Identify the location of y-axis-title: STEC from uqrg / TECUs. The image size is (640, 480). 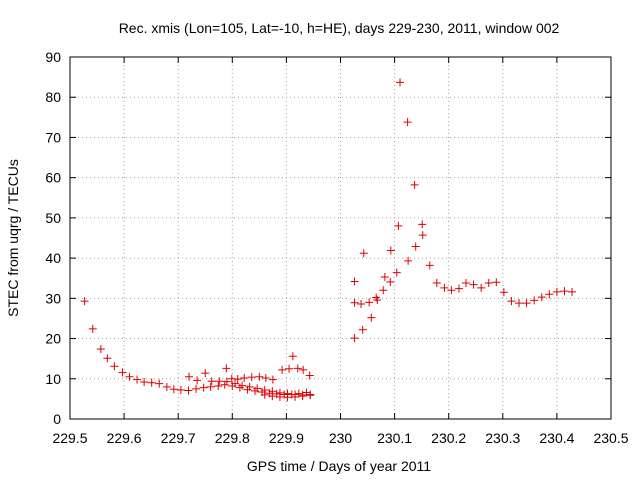
(13, 238).